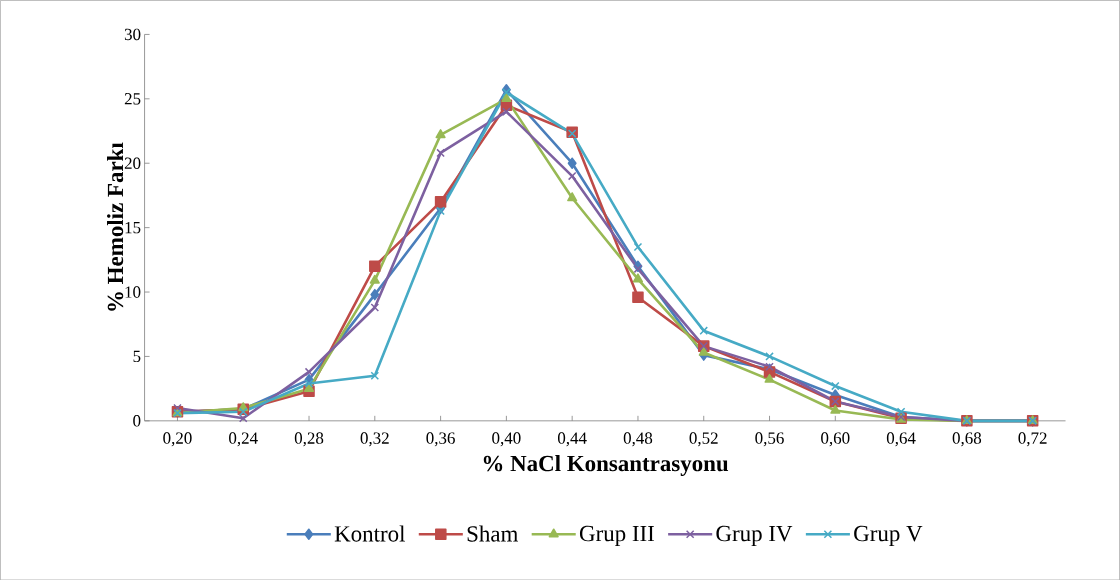 Image resolution: width=1120 pixels, height=580 pixels. Describe the element at coordinates (638, 439) in the screenshot. I see `x-tick-label: 0,48` at that location.